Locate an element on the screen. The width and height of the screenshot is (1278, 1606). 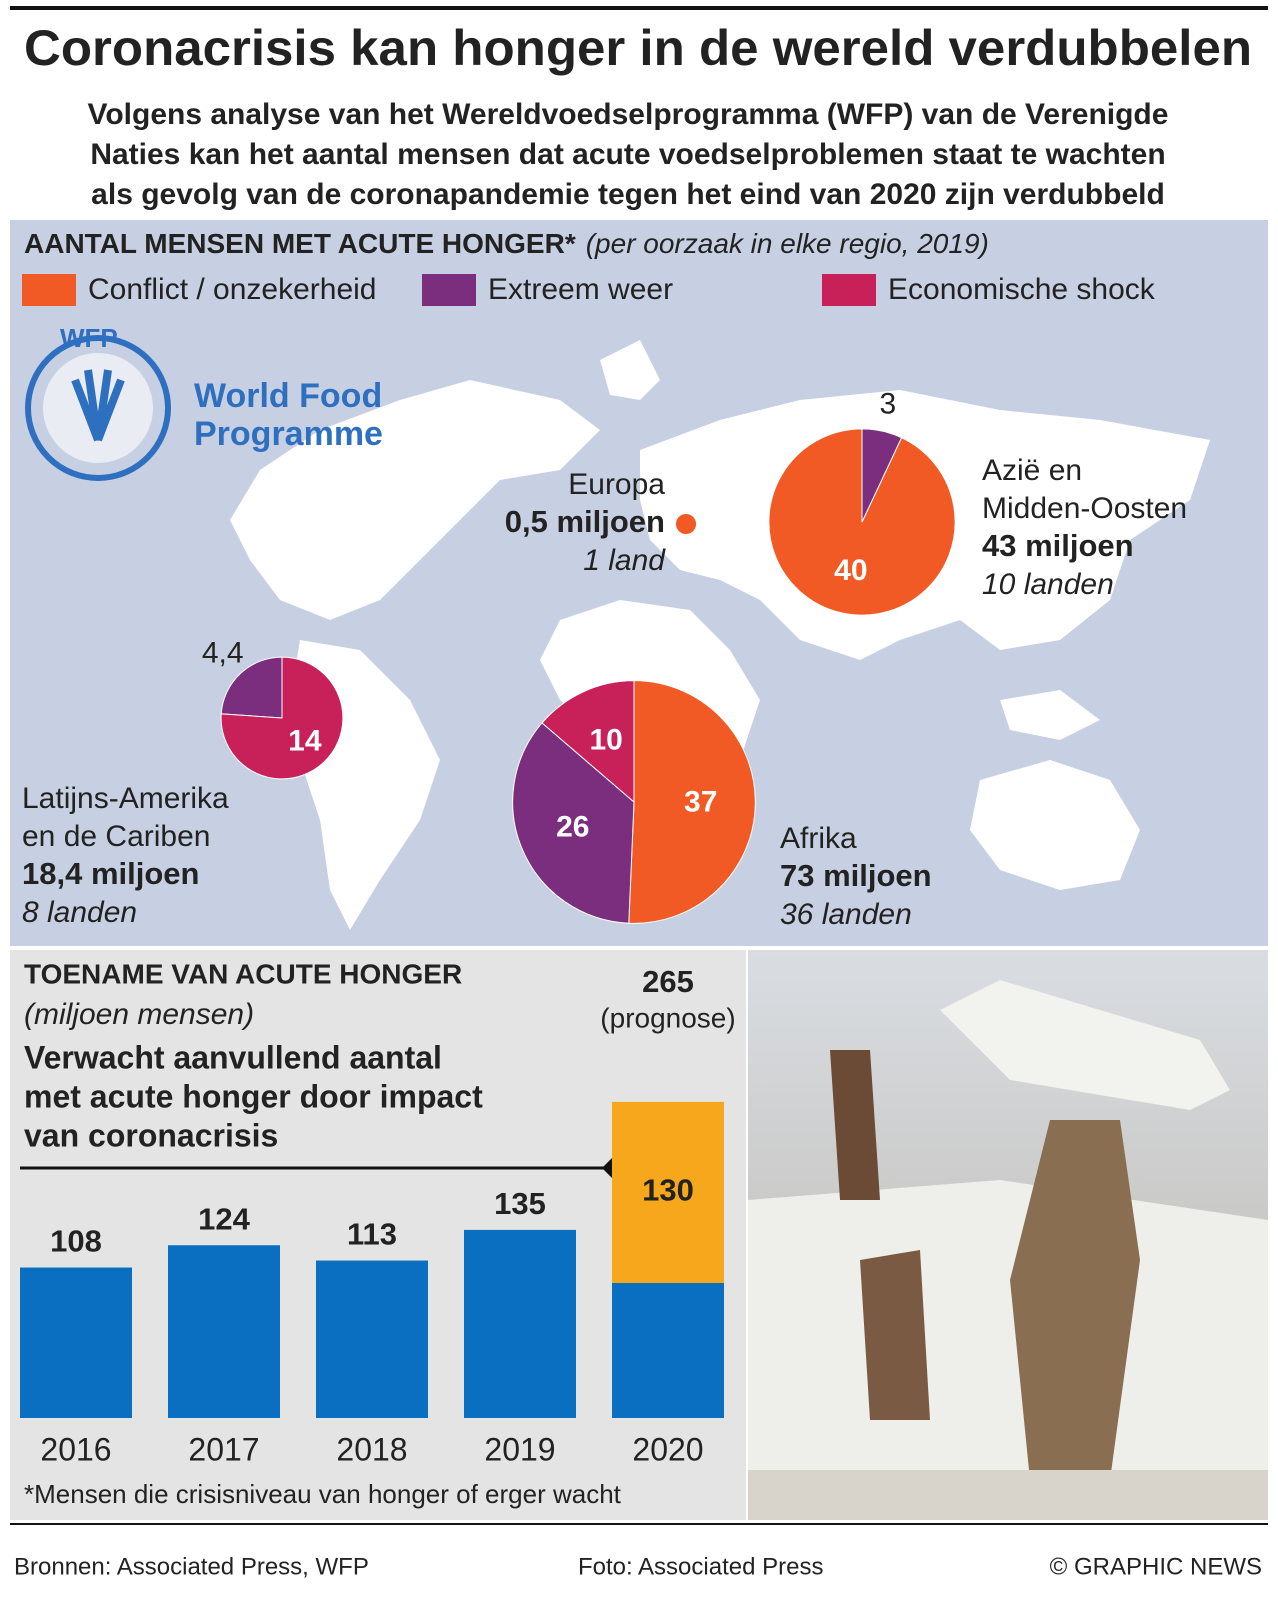
emblem-wheat is located at coordinates (98, 405).